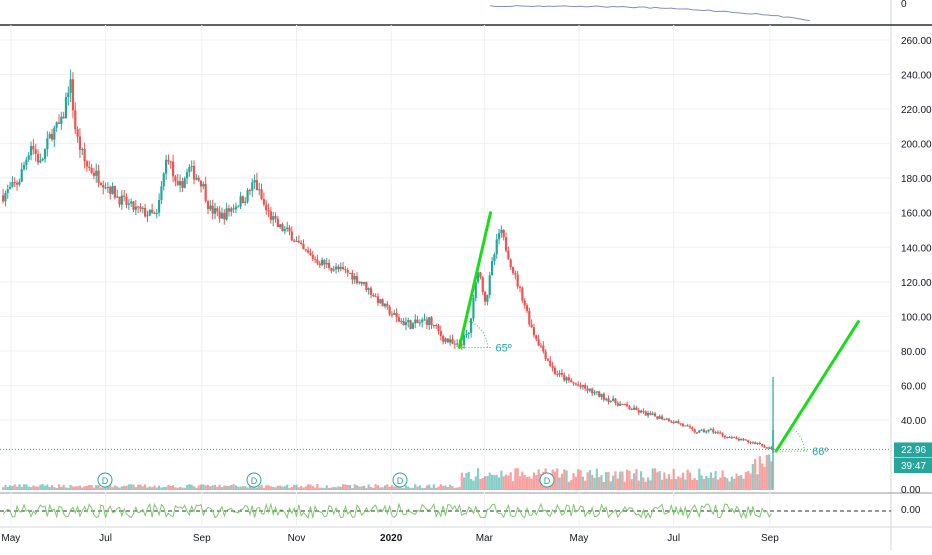 This screenshot has height=555, width=932. What do you see at coordinates (390, 538) in the screenshot?
I see `time-axis: May Jul Sep Nov 2020 Mar May Jul Sep` at bounding box center [390, 538].